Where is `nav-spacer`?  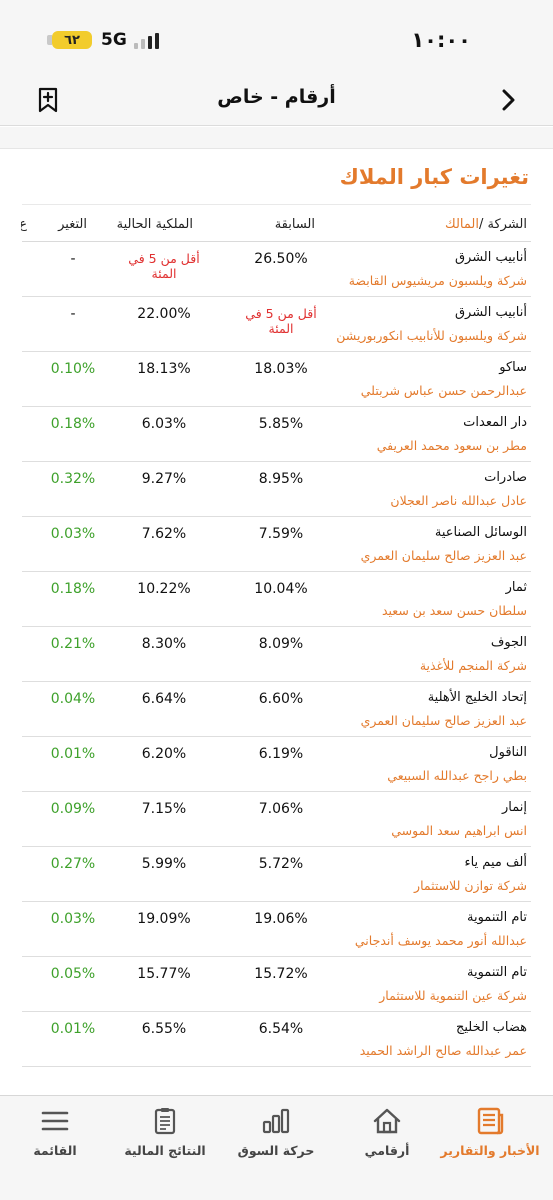 nav-spacer is located at coordinates (276, 138).